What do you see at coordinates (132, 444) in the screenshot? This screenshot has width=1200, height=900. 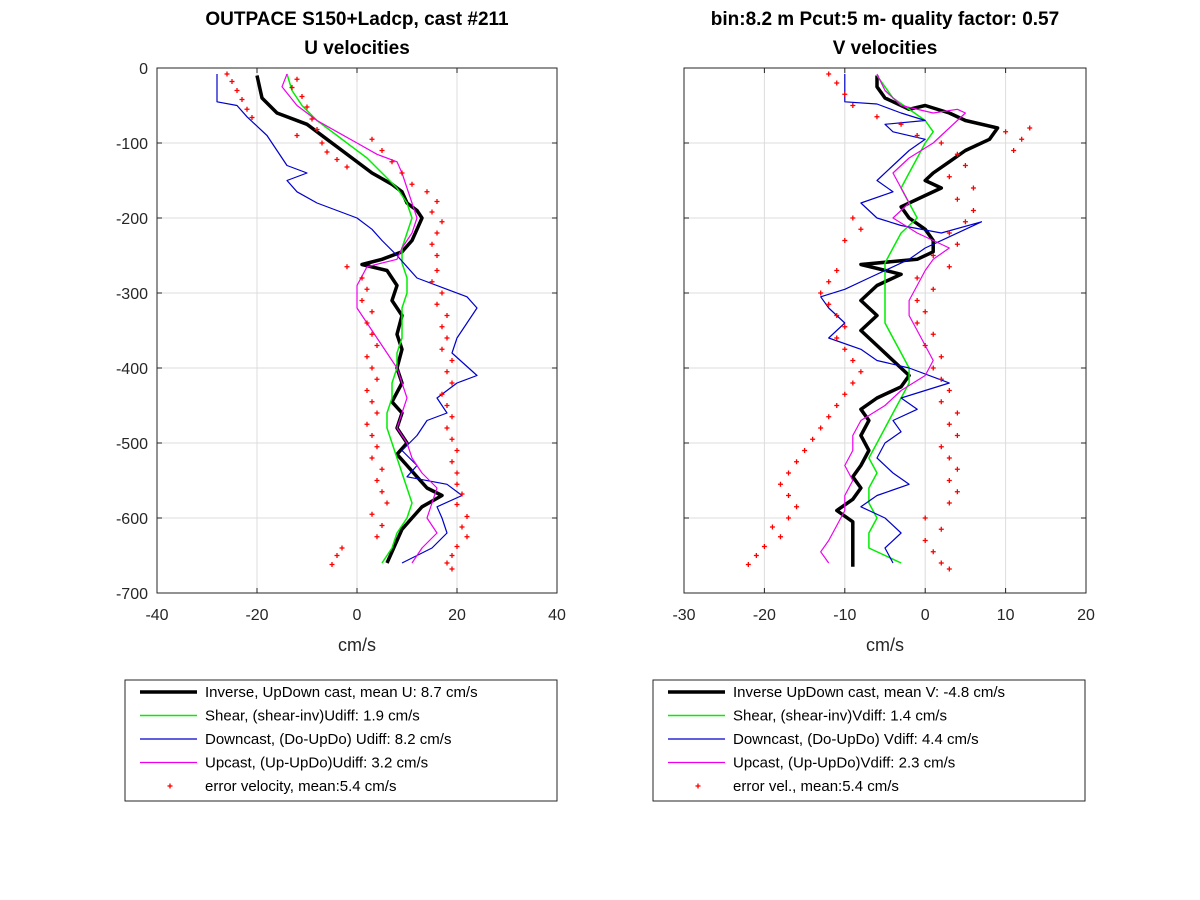 I see `u-y-tick-label: -500` at bounding box center [132, 444].